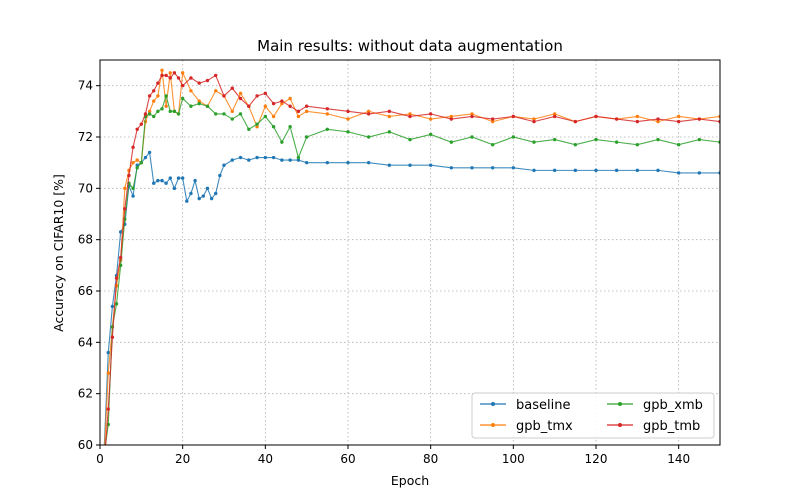 This screenshot has height=500, width=800. I want to click on y-axis-label: Accuracy on CIFAR10 [%], so click(58, 253).